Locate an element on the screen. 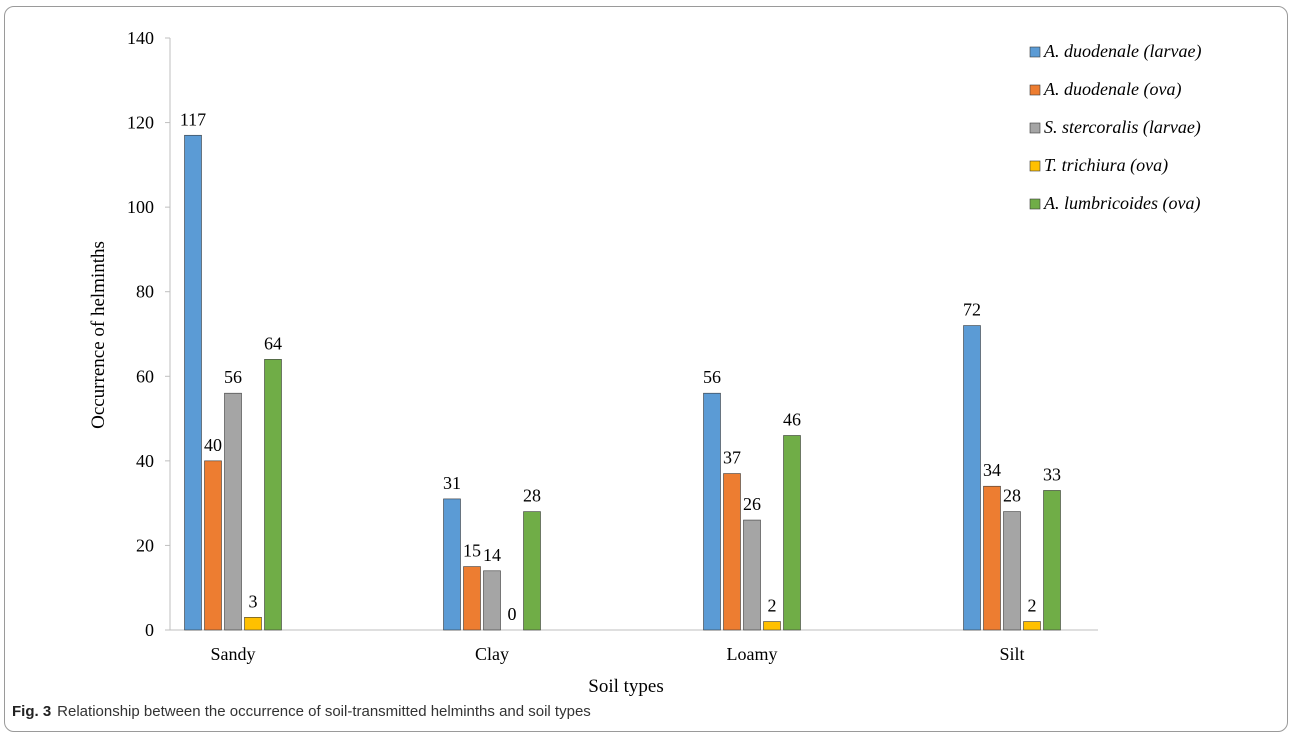 This screenshot has height=736, width=1292. y-axis-title: Occurrence of helminths is located at coordinates (98, 335).